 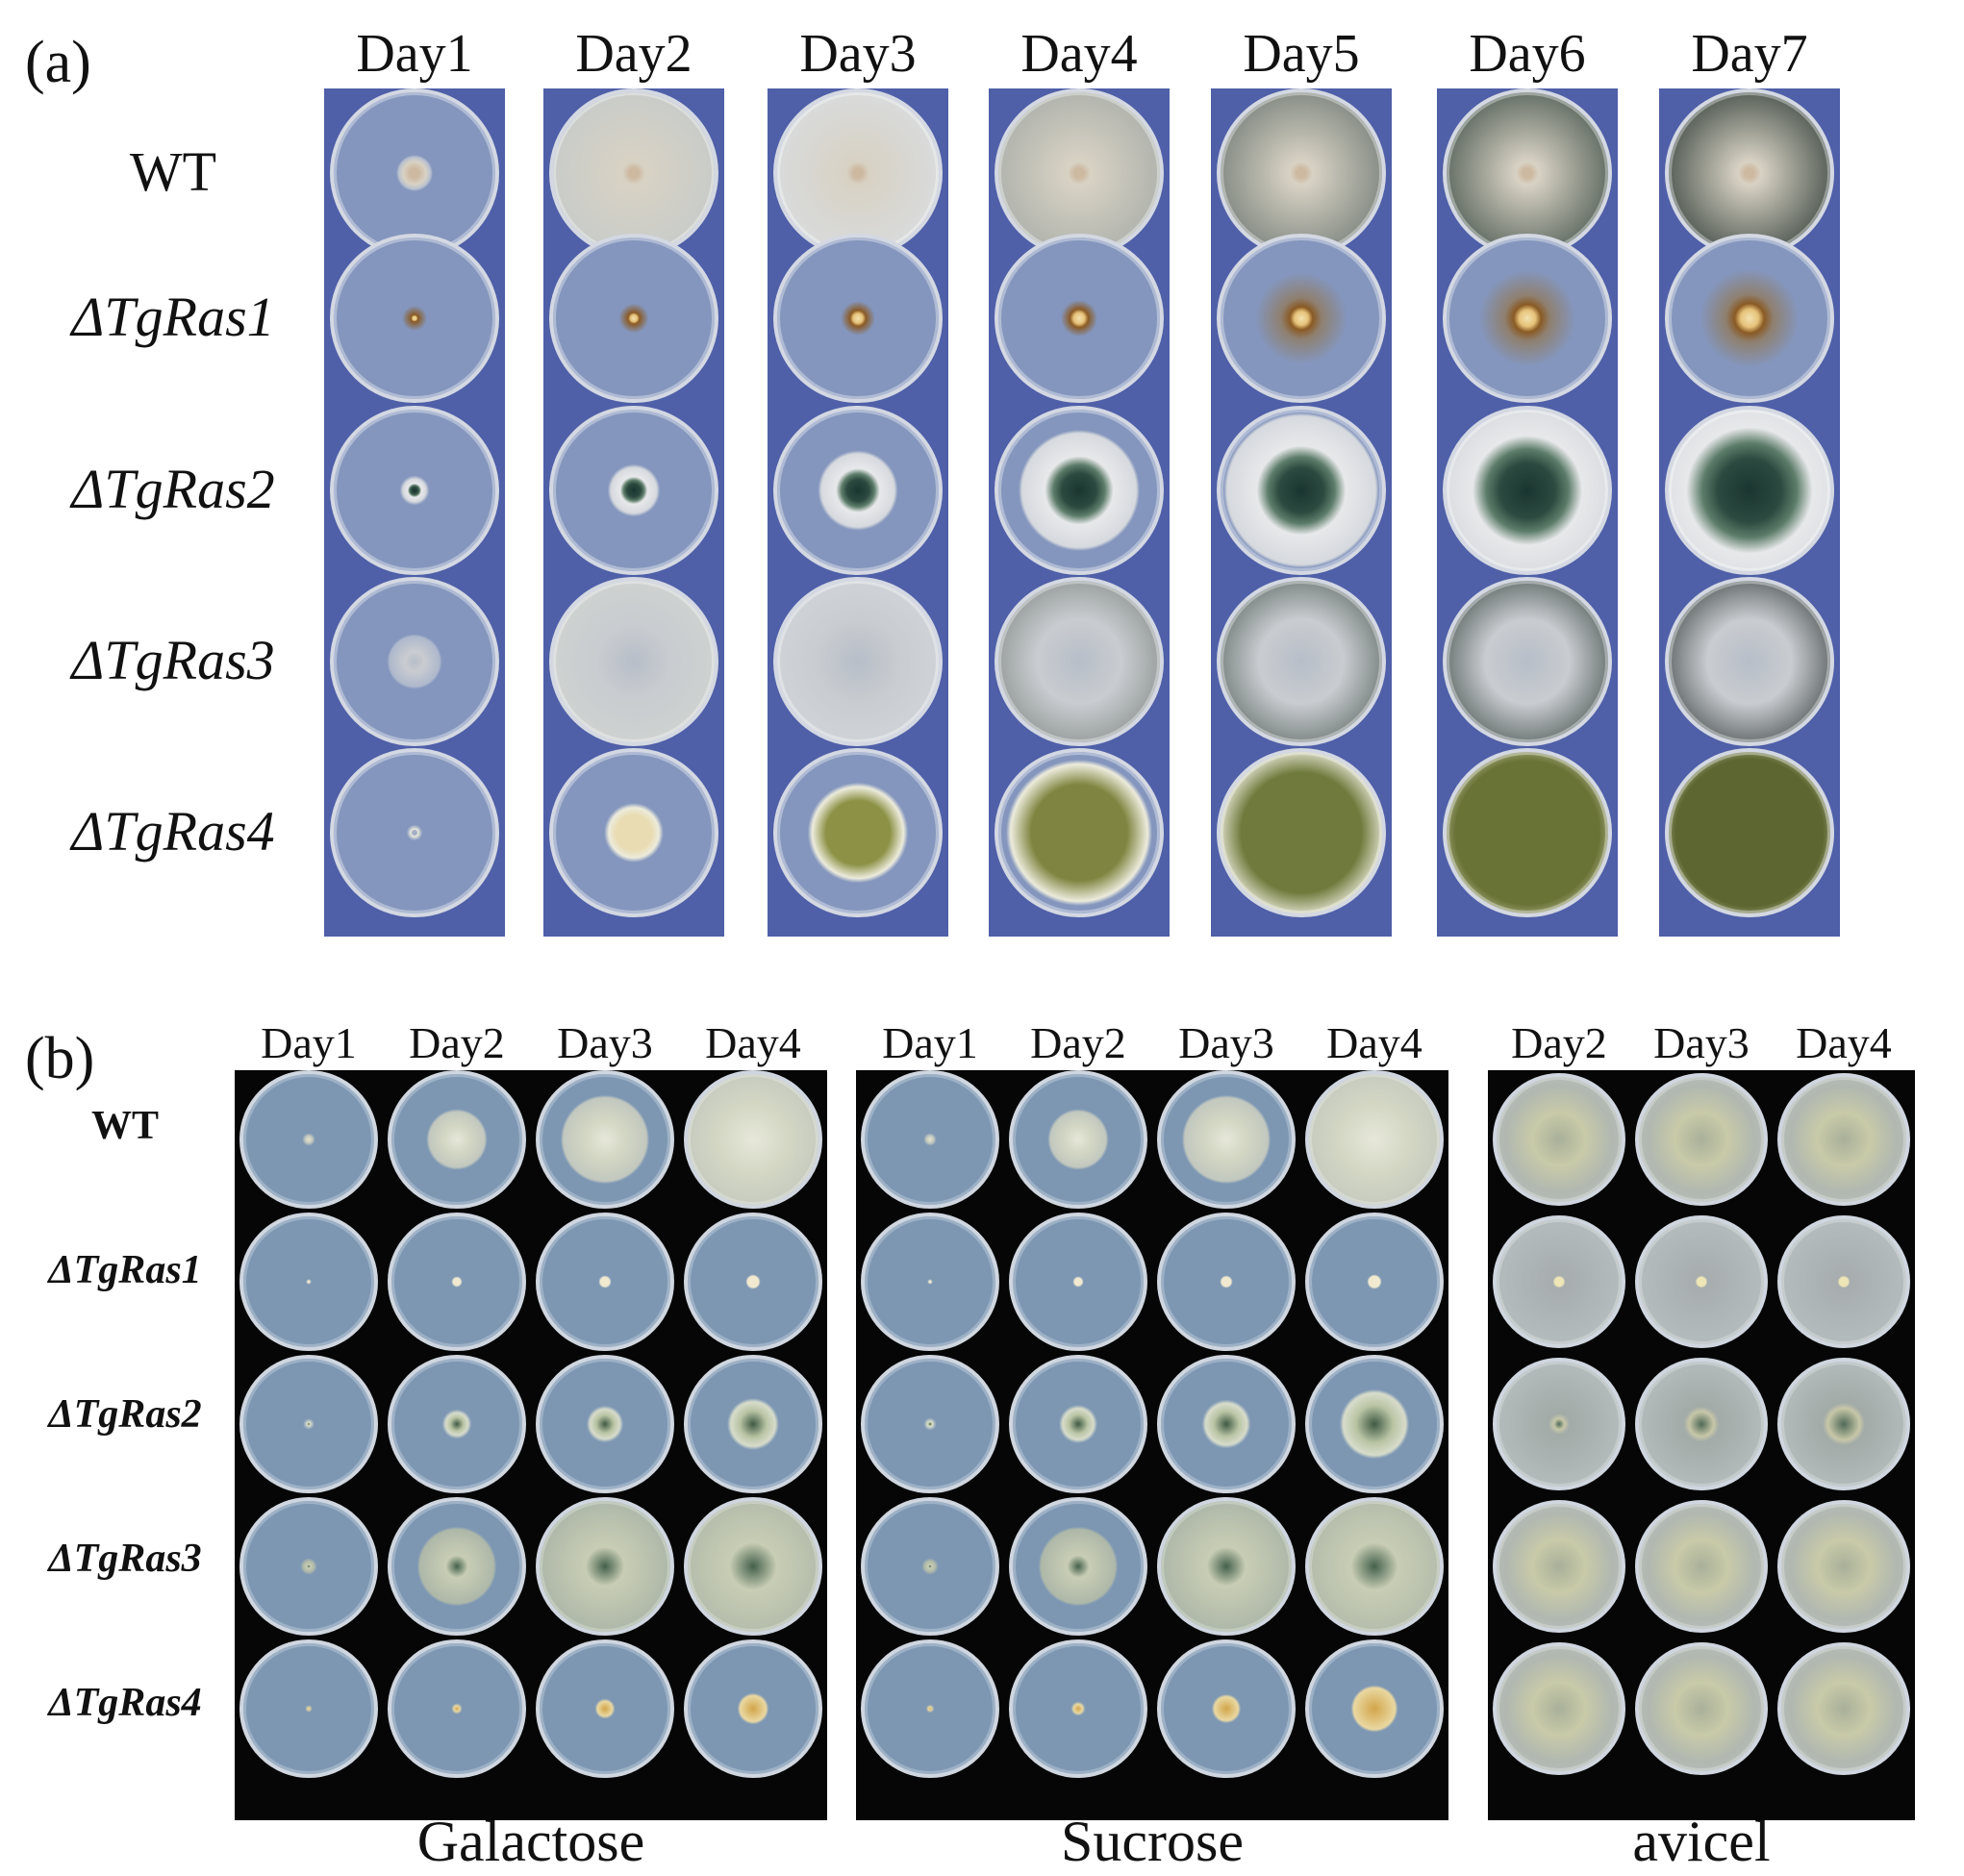 I want to click on panel-b-strain-label: ΔTgRas2, so click(x=125, y=1414).